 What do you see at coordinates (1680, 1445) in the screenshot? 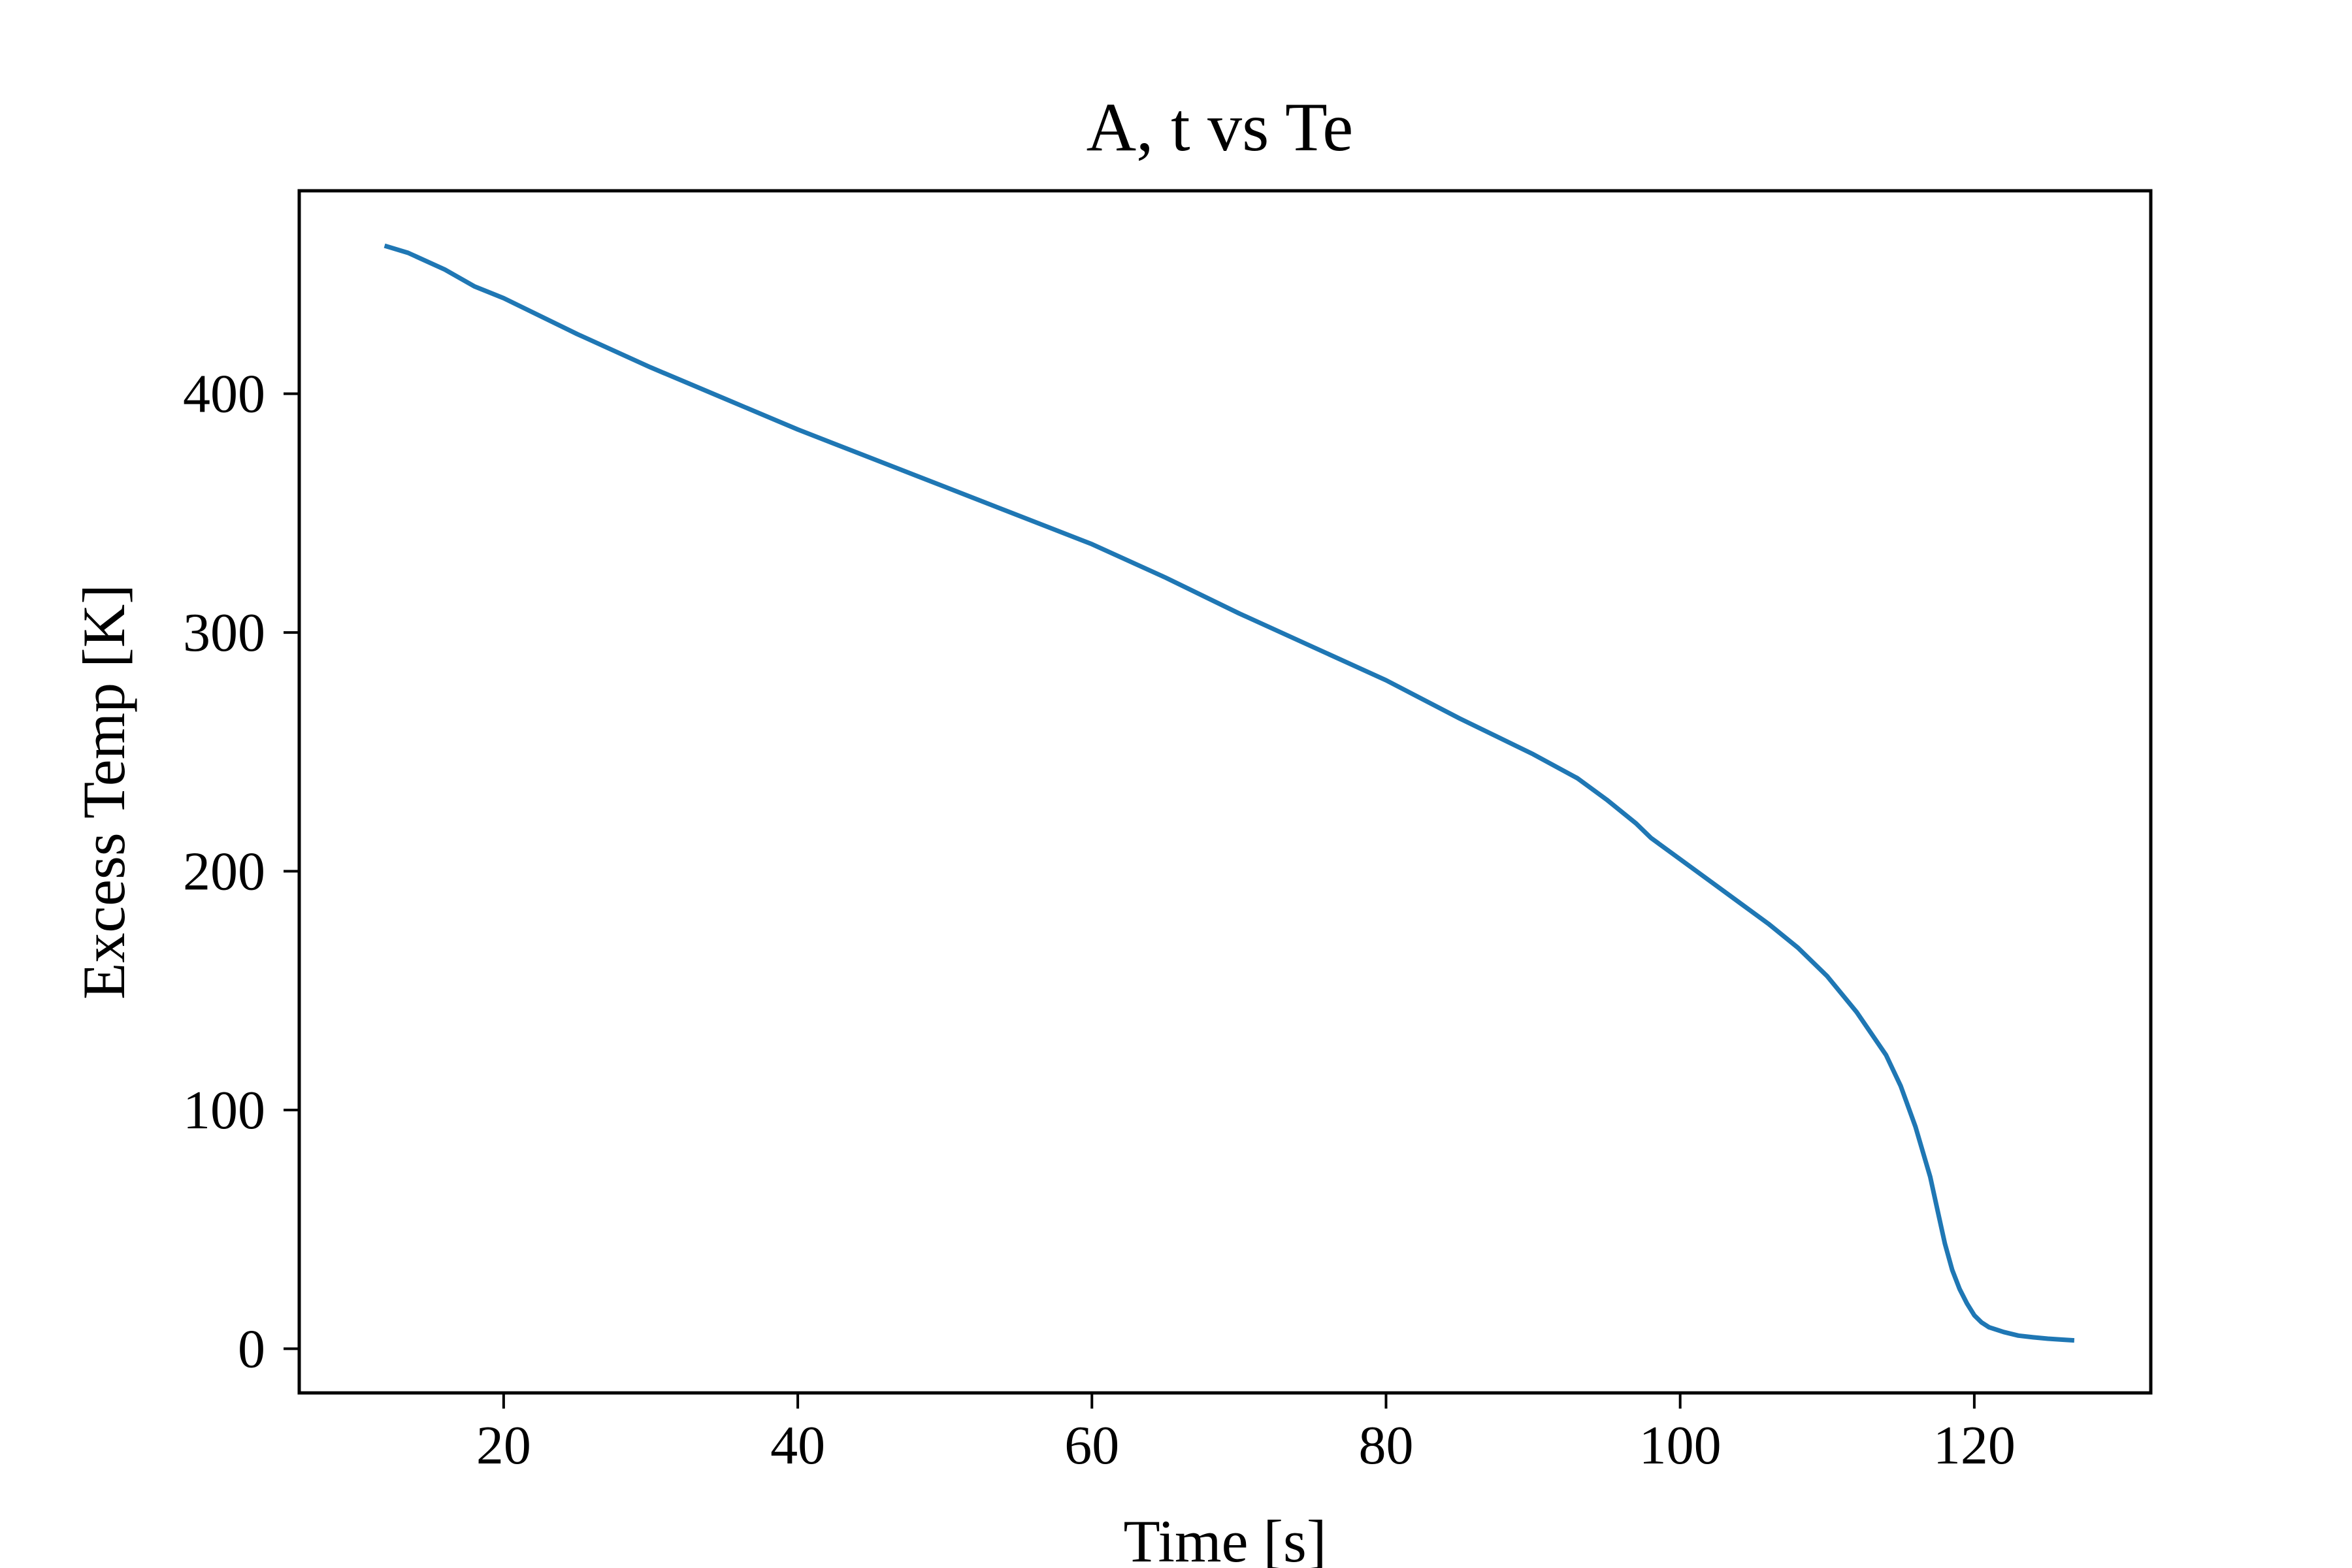
I see `x-tick-label: 100` at bounding box center [1680, 1445].